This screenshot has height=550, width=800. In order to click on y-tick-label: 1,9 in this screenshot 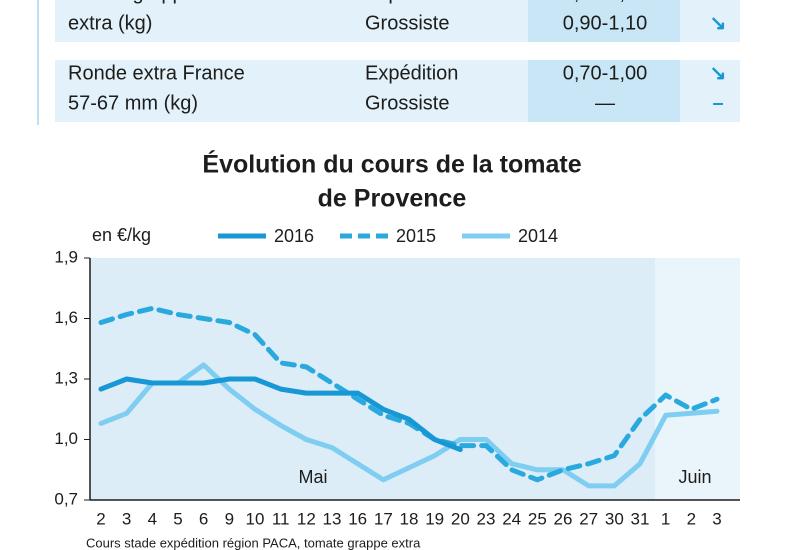, I will do `click(66, 256)`.